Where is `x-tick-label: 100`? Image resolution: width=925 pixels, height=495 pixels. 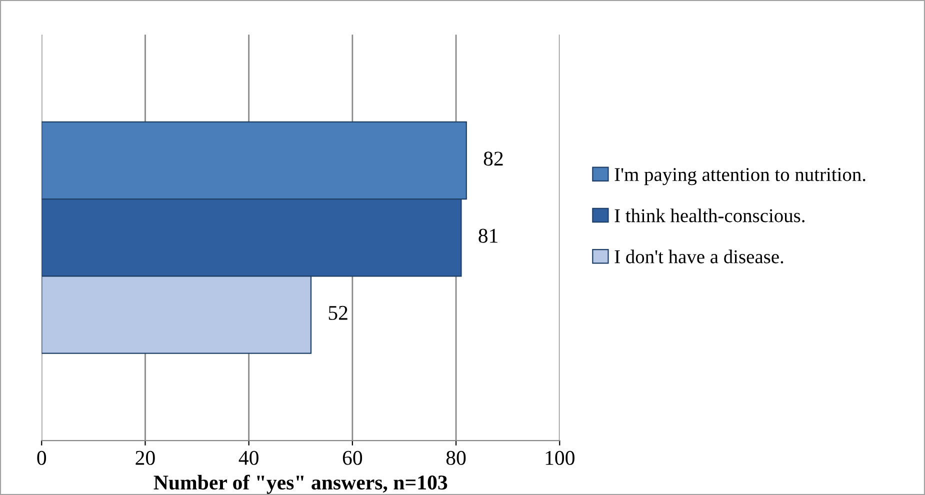
x-tick-label: 100 is located at coordinates (560, 457).